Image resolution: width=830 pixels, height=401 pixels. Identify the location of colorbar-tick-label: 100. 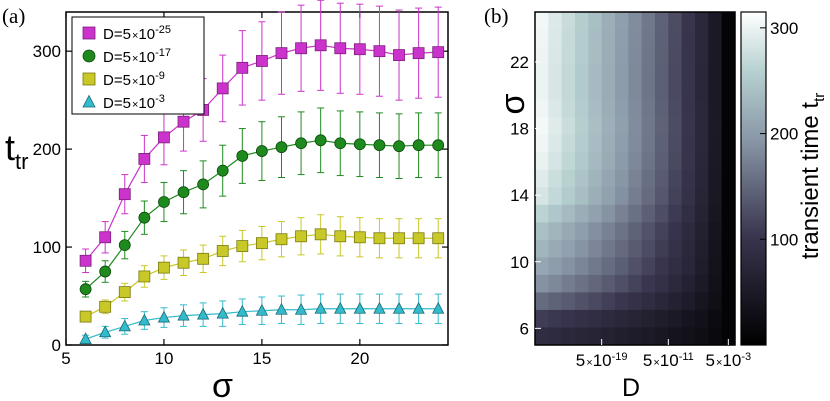
(784, 239).